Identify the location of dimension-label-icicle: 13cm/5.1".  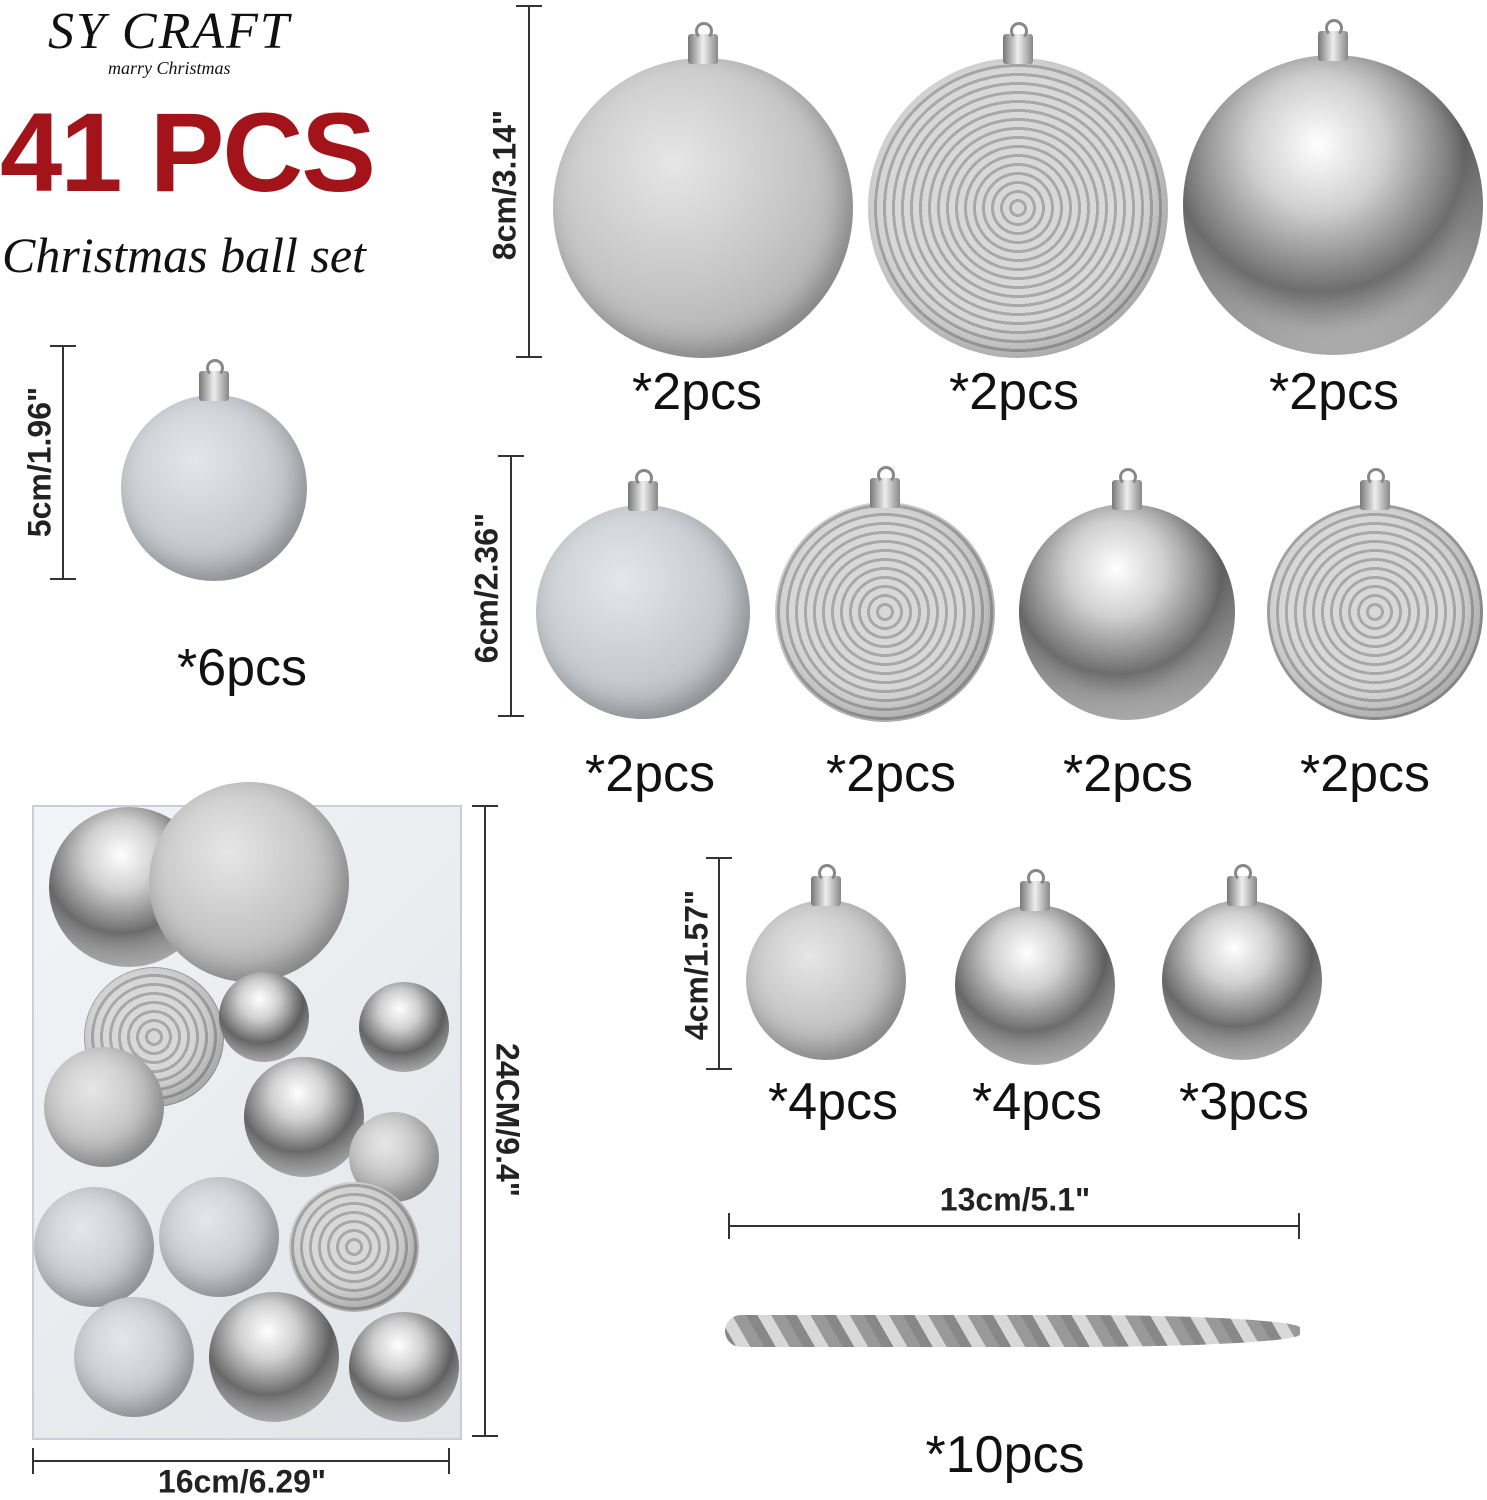
(1015, 1199).